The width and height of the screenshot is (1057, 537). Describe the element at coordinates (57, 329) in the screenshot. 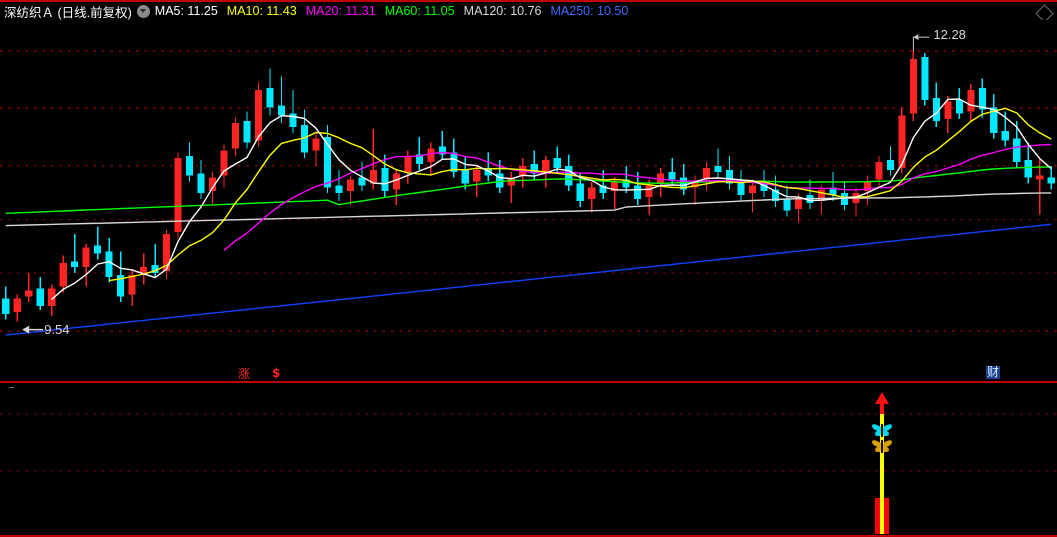

I see `low-price-label: 9.54` at that location.